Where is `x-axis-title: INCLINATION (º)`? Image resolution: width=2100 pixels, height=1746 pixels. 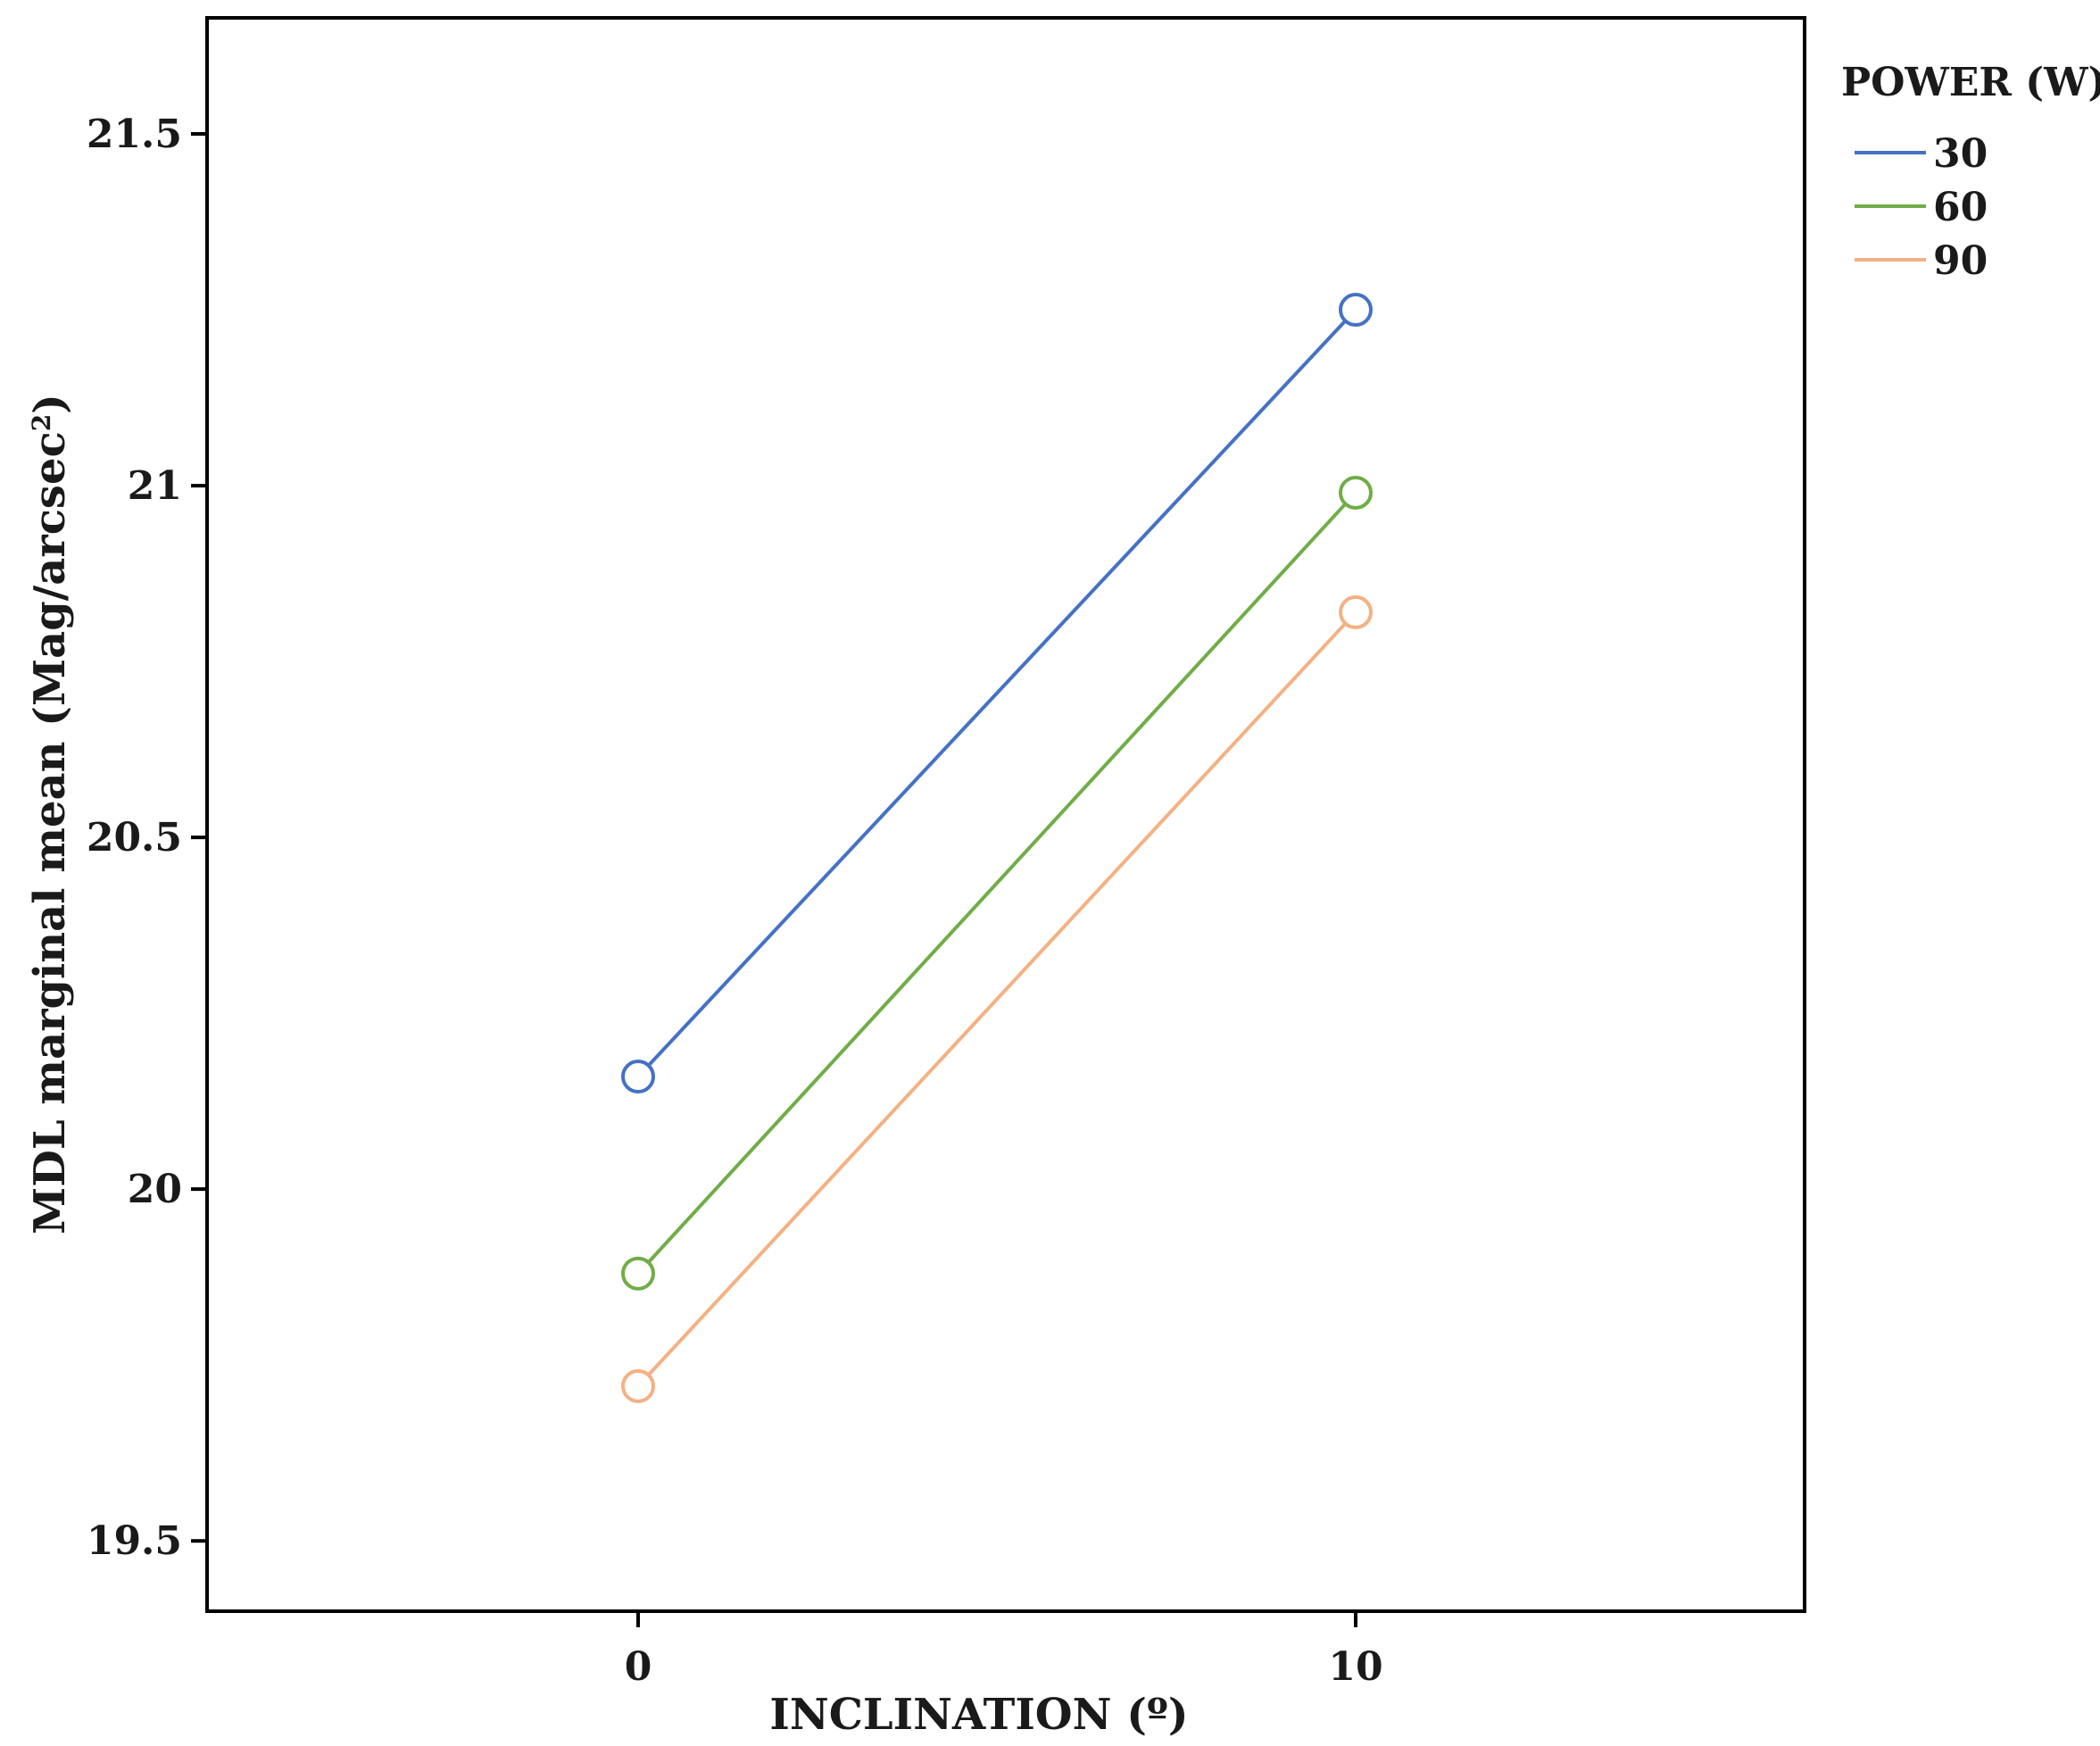
x-axis-title: INCLINATION (º) is located at coordinates (979, 1715).